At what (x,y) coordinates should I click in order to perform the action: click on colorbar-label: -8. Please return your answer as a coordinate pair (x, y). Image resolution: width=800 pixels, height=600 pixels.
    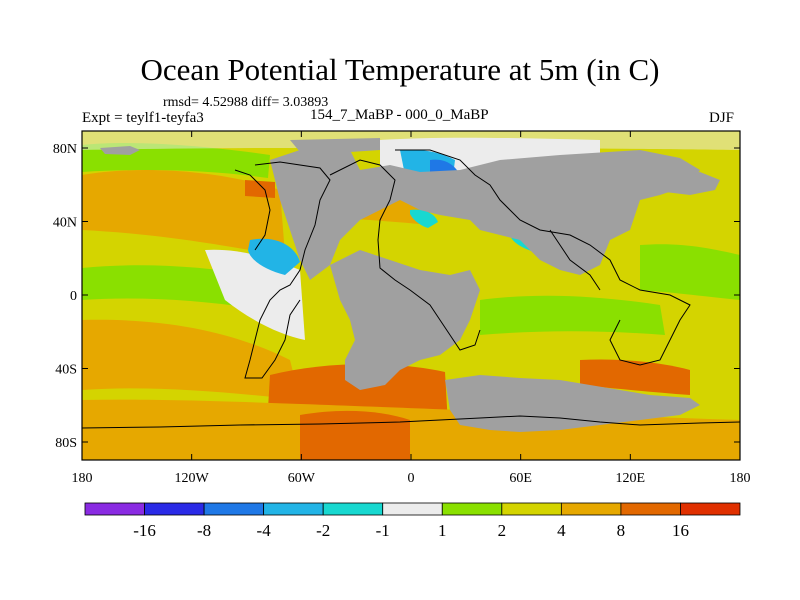
    Looking at the image, I should click on (204, 530).